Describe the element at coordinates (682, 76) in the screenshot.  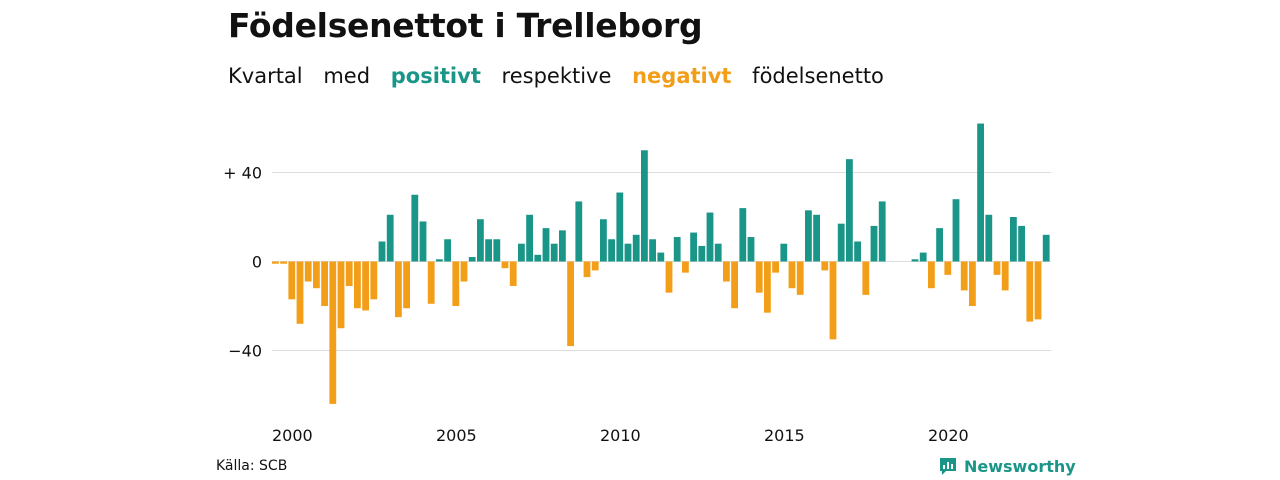
I see `subtitle-negative-word: negativt` at that location.